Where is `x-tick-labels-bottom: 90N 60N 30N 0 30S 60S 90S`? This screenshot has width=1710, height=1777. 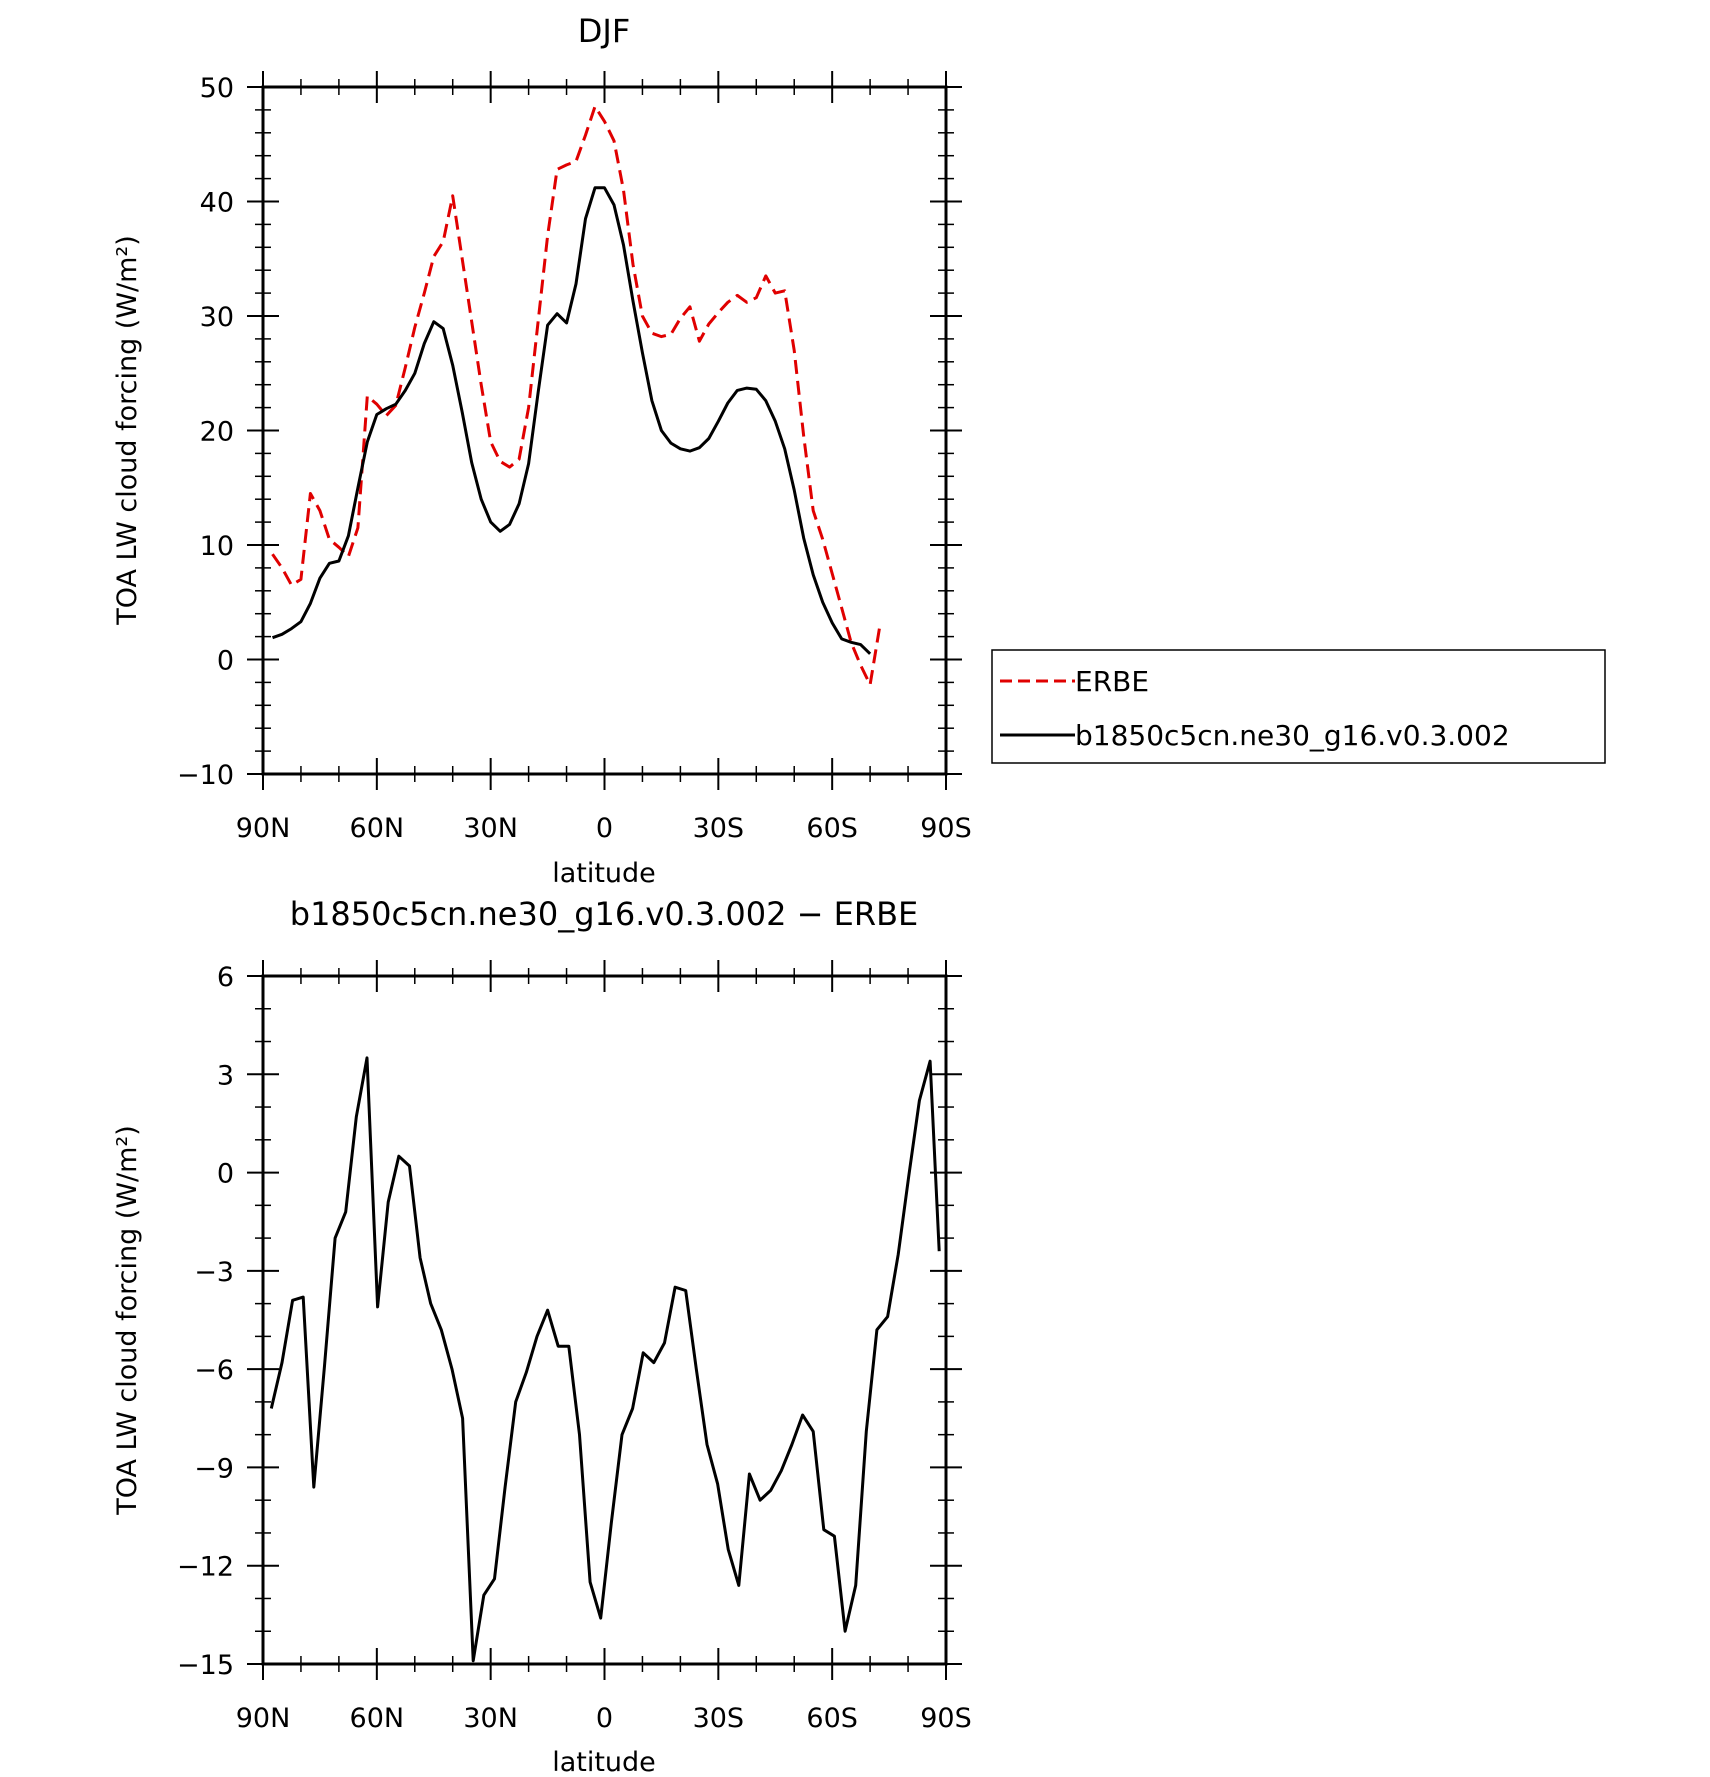 x-tick-labels-bottom: 90N 60N 30N 0 30S 60S 90S is located at coordinates (604, 1718).